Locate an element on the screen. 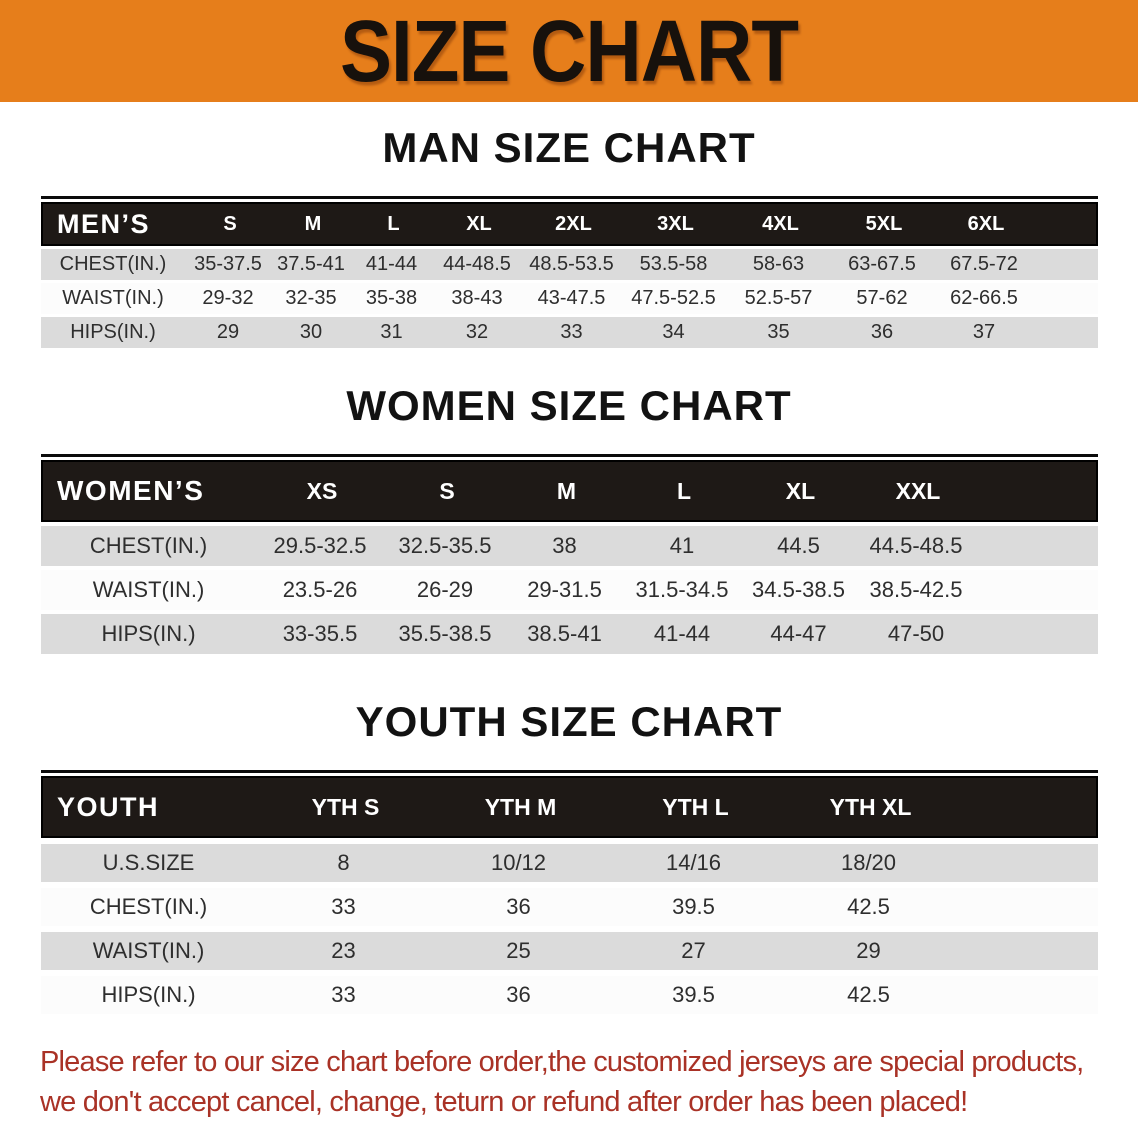 Image resolution: width=1138 pixels, height=1132 pixels. size-value: 41 is located at coordinates (682, 545).